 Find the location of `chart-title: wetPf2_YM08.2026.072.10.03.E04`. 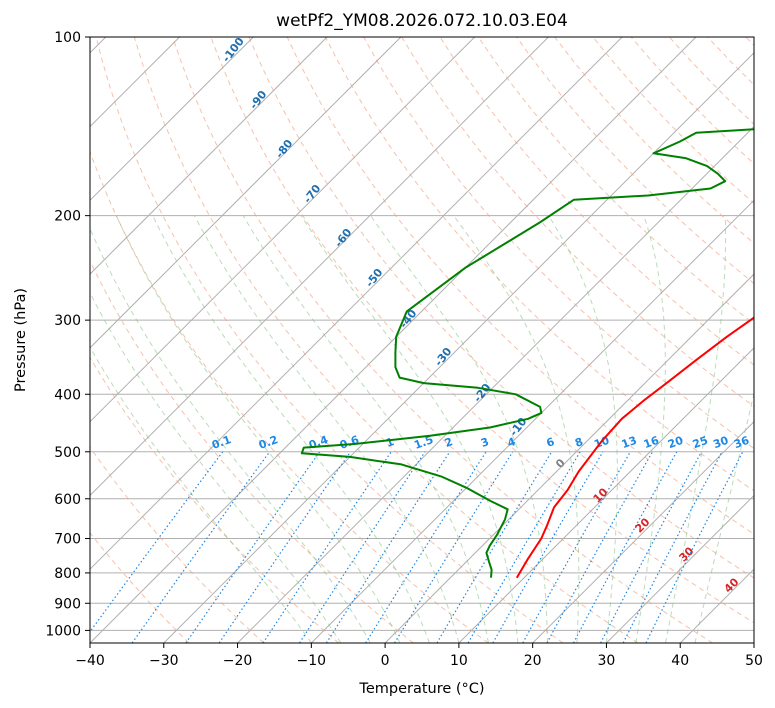

chart-title: wetPf2_YM08.2026.072.10.03.E04 is located at coordinates (422, 21).